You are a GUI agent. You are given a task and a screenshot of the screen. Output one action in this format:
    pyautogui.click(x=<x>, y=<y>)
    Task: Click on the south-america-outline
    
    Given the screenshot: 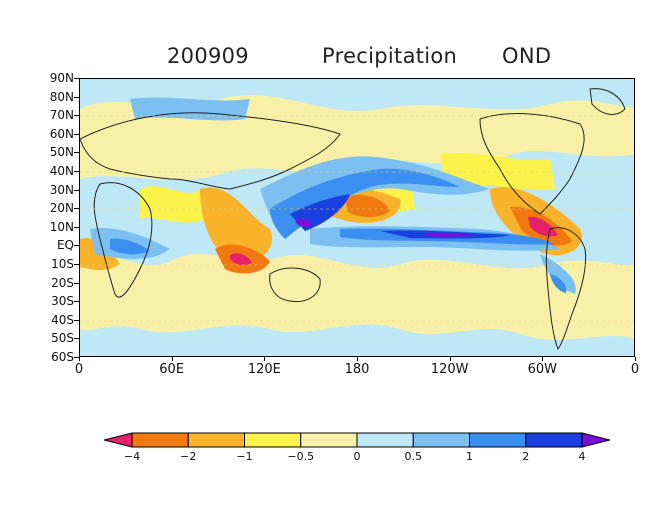 What is the action you would take?
    pyautogui.click(x=566, y=288)
    